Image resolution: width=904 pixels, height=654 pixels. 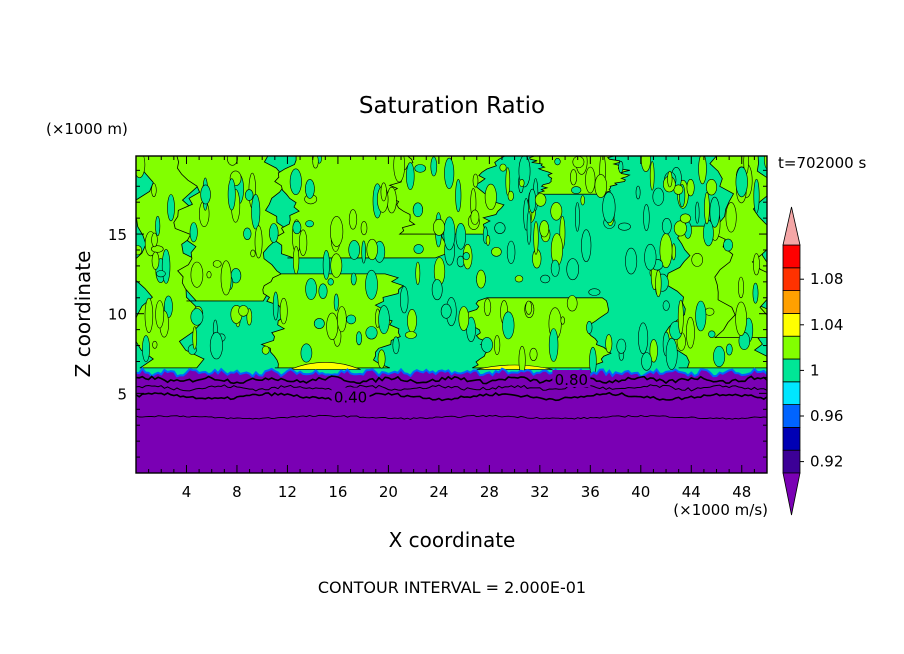 What do you see at coordinates (737, 247) in the screenshot?
I see `supersaturated-patch` at bounding box center [737, 247].